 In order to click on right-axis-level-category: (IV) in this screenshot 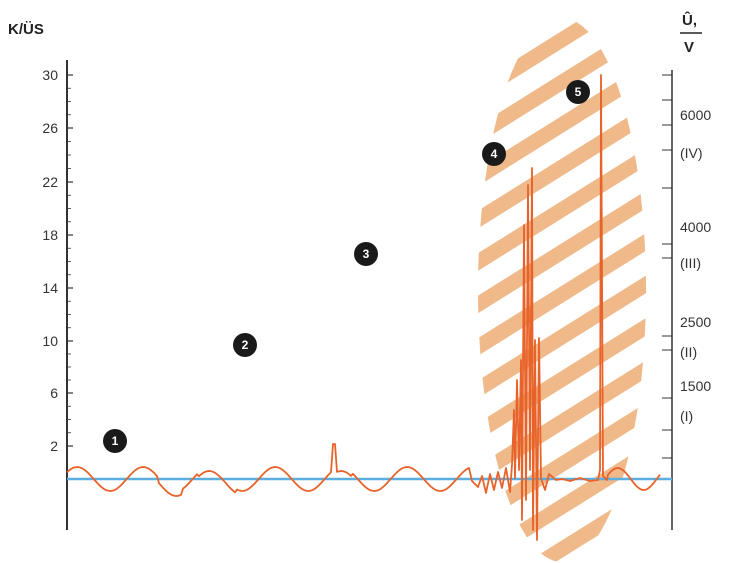, I will do `click(691, 153)`.